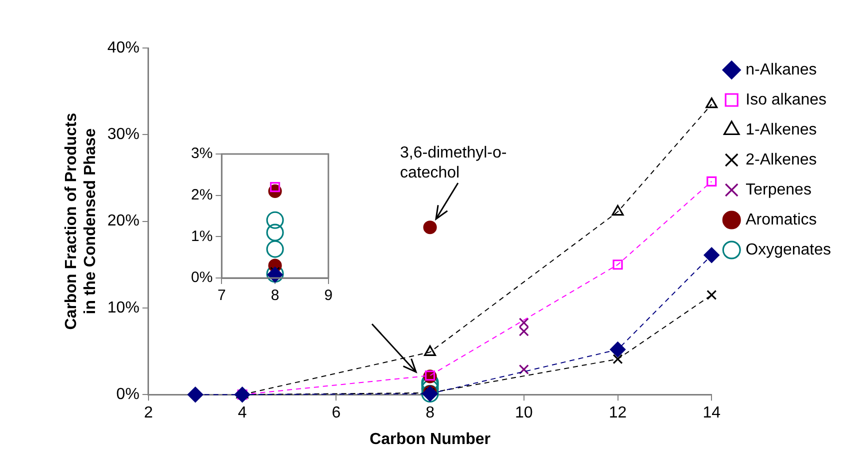  Describe the element at coordinates (242, 413) in the screenshot. I see `x-tick-label: 4` at that location.